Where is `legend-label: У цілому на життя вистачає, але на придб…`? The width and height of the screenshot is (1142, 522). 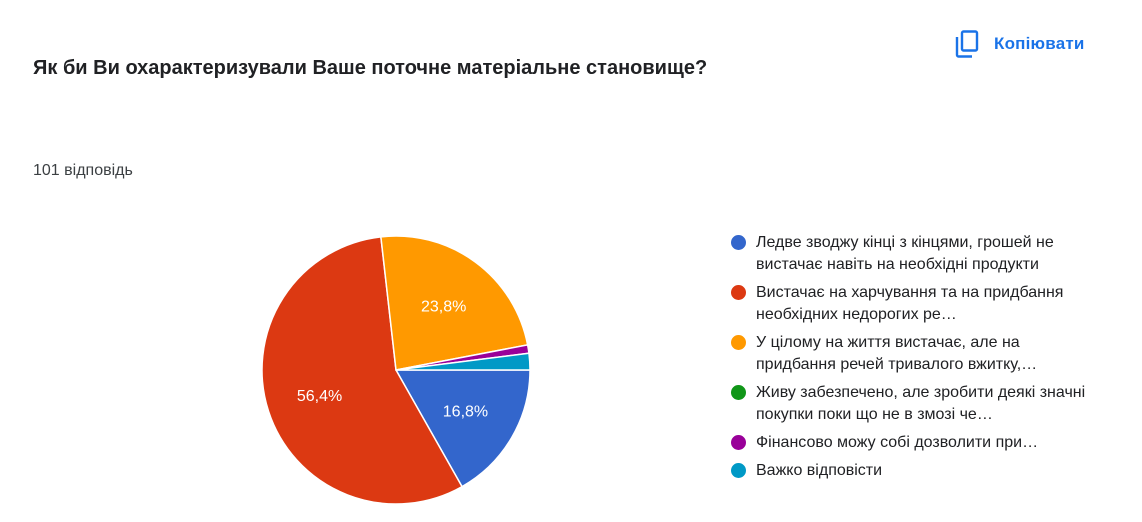
legend-label: У цілому на життя вистачає, але на придб… is located at coordinates (897, 353).